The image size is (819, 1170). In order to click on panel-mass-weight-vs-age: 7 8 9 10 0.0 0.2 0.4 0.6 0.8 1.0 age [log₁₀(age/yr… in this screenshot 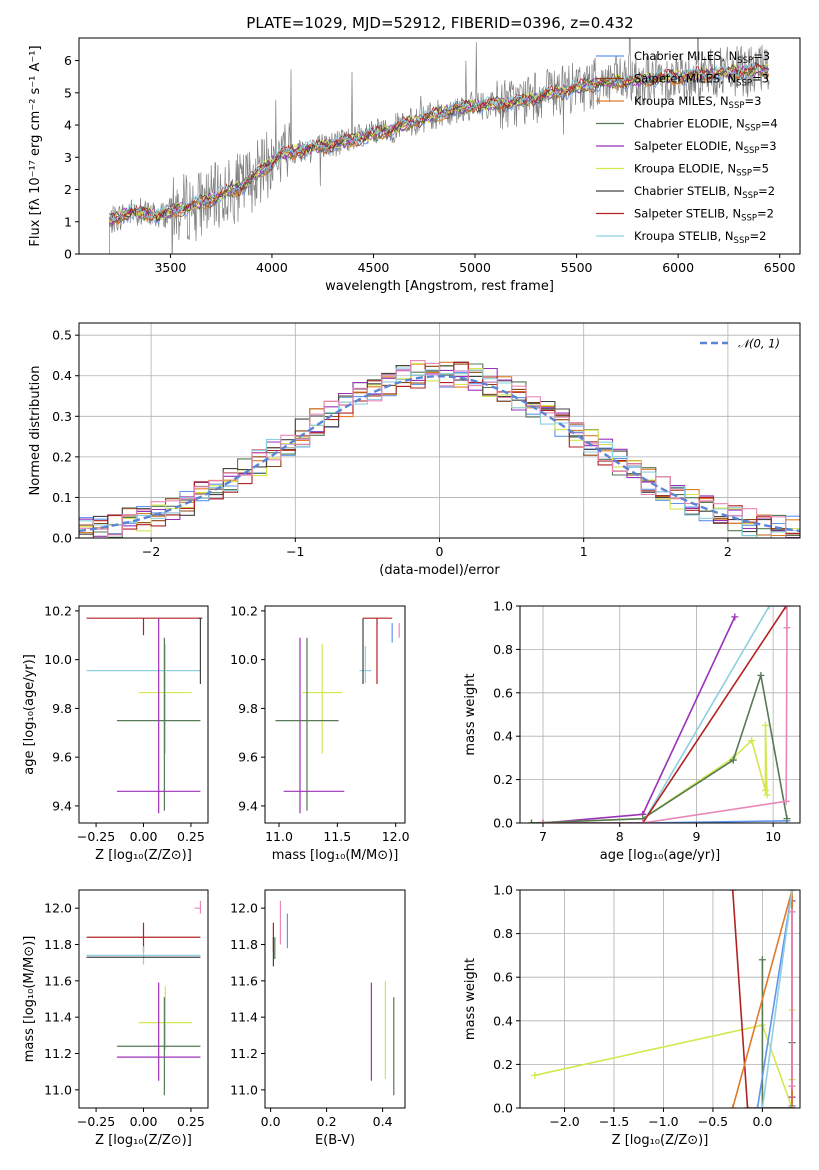, I will do `click(632, 731)`.